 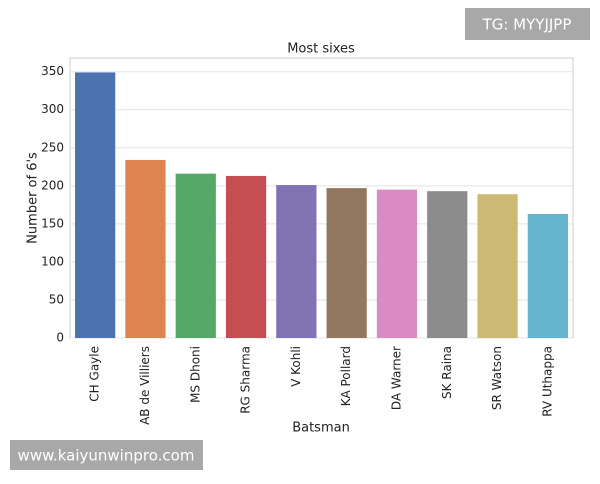 What do you see at coordinates (56, 299) in the screenshot?
I see `y-tick-label: 50` at bounding box center [56, 299].